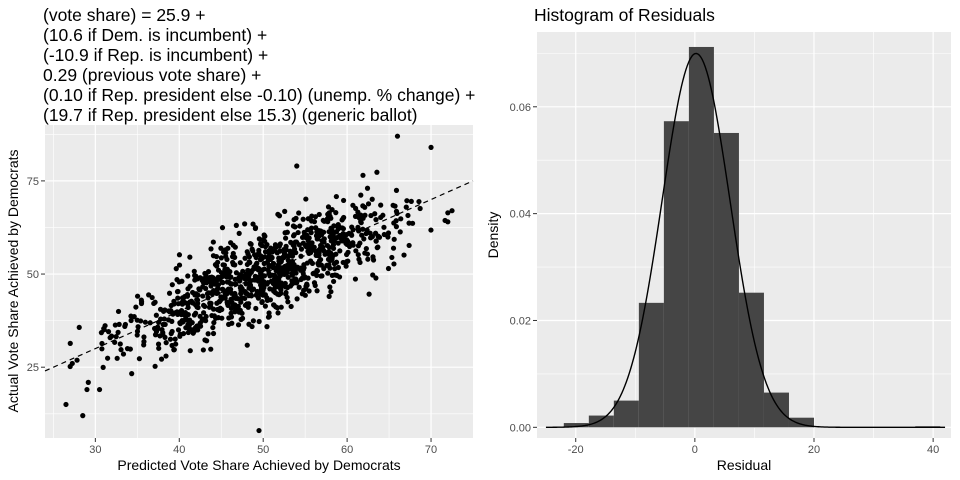 The width and height of the screenshot is (960, 480). Describe the element at coordinates (179, 450) in the screenshot. I see `x-tick-label: 40` at that location.